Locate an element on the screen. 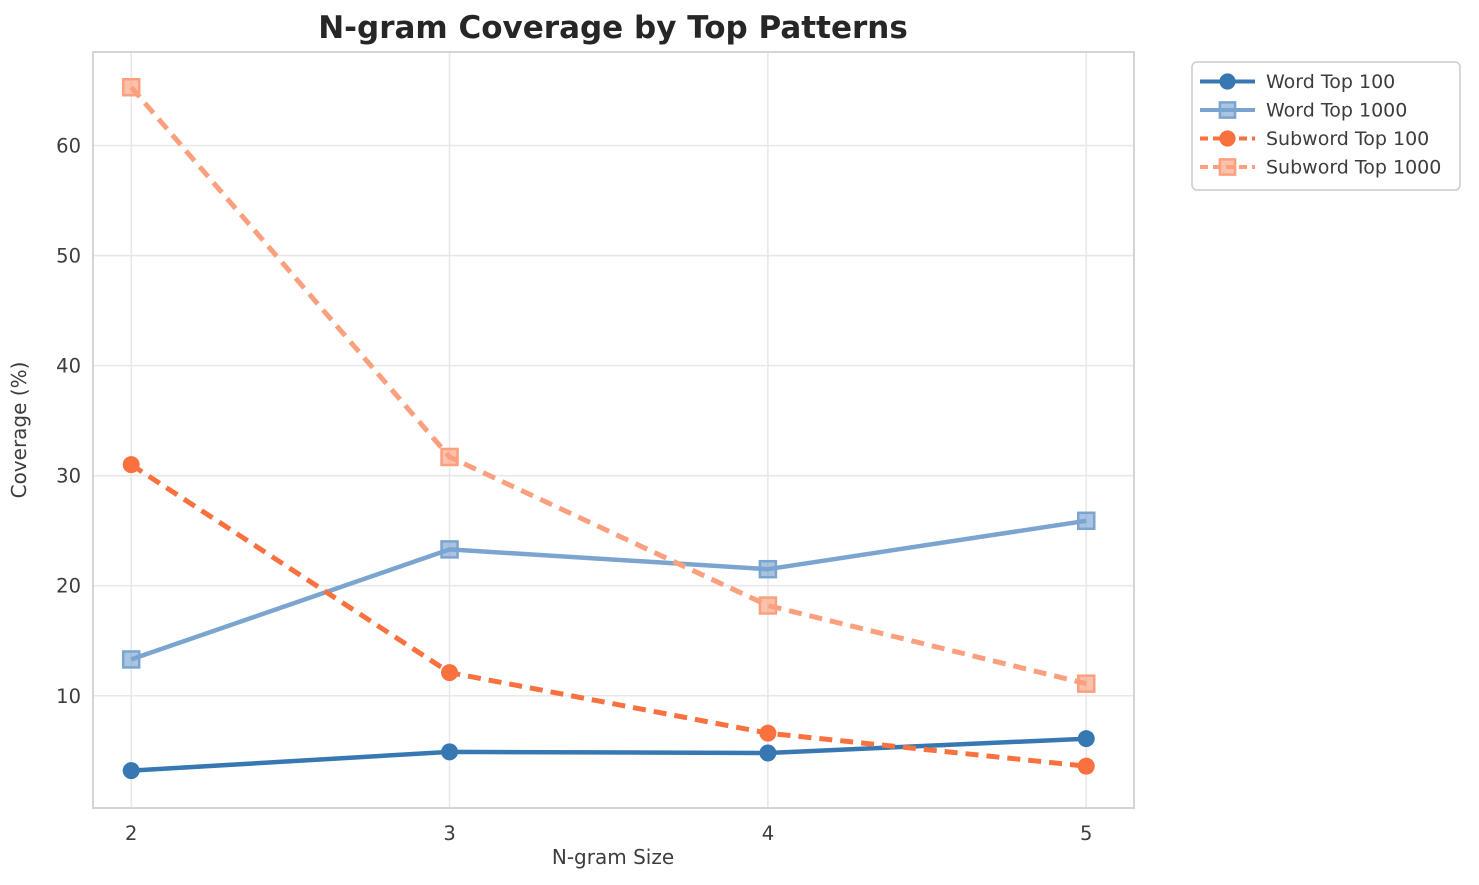  legend-item: Subword Top 100 is located at coordinates (1314, 139).